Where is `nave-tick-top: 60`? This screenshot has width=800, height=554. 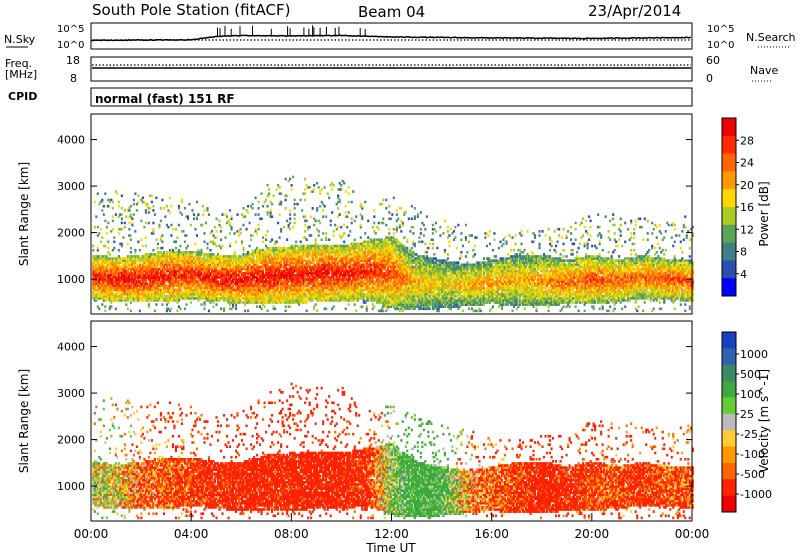 nave-tick-top: 60 is located at coordinates (713, 60).